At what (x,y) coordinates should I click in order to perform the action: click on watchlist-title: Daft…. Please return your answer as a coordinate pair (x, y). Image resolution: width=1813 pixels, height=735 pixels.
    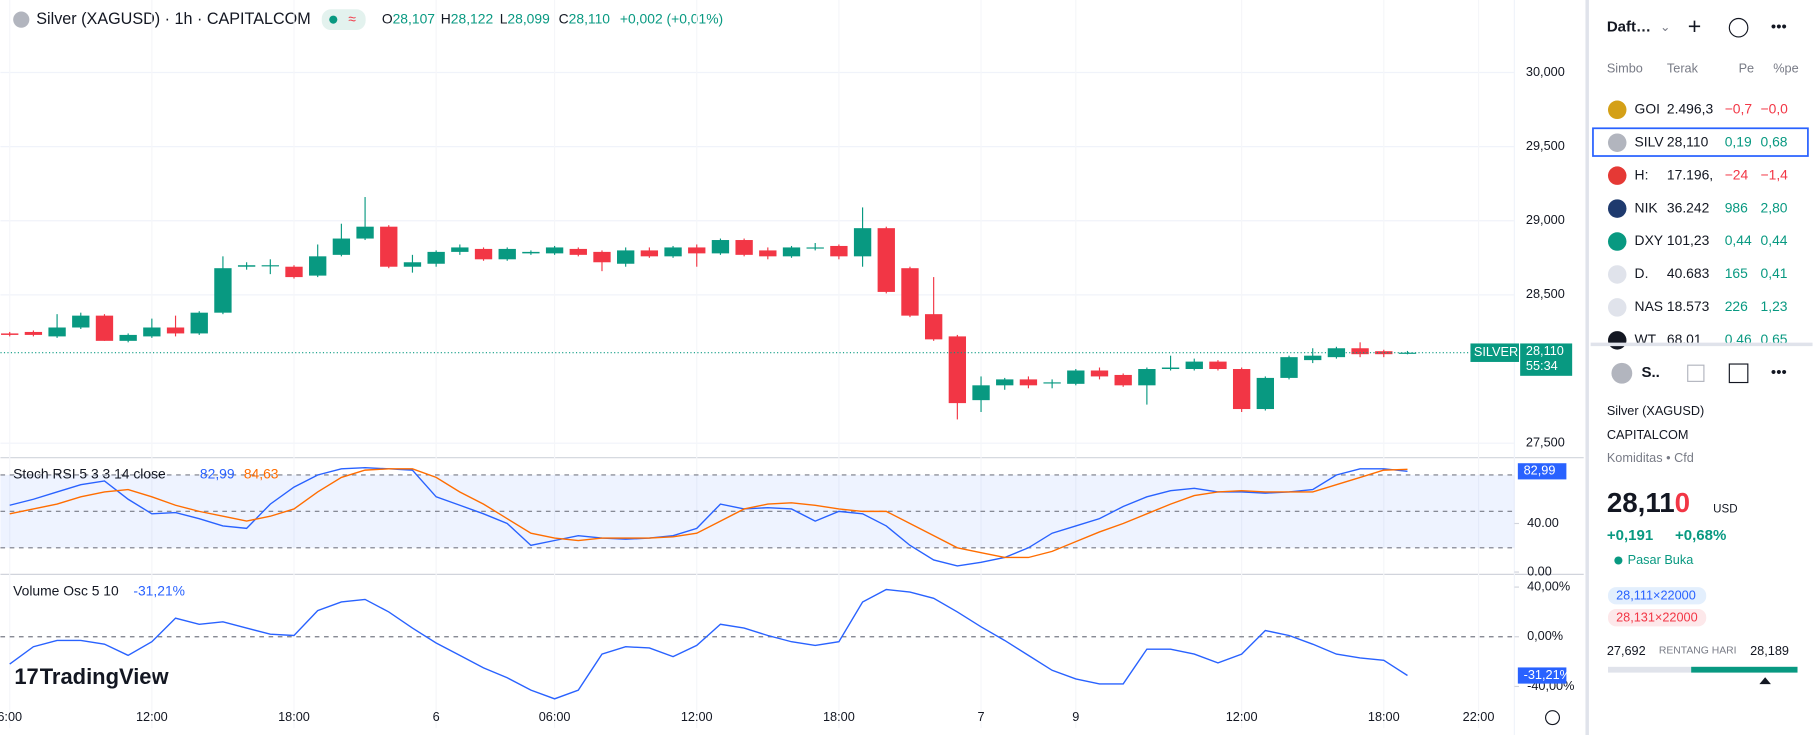
    Looking at the image, I should click on (1629, 27).